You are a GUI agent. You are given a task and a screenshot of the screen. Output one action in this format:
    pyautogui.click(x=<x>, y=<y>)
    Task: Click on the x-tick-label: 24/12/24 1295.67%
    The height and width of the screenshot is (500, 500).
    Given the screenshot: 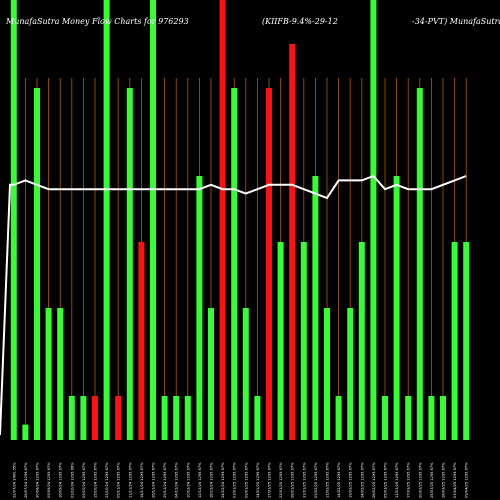 What is the action you would take?
    pyautogui.click(x=223, y=480)
    